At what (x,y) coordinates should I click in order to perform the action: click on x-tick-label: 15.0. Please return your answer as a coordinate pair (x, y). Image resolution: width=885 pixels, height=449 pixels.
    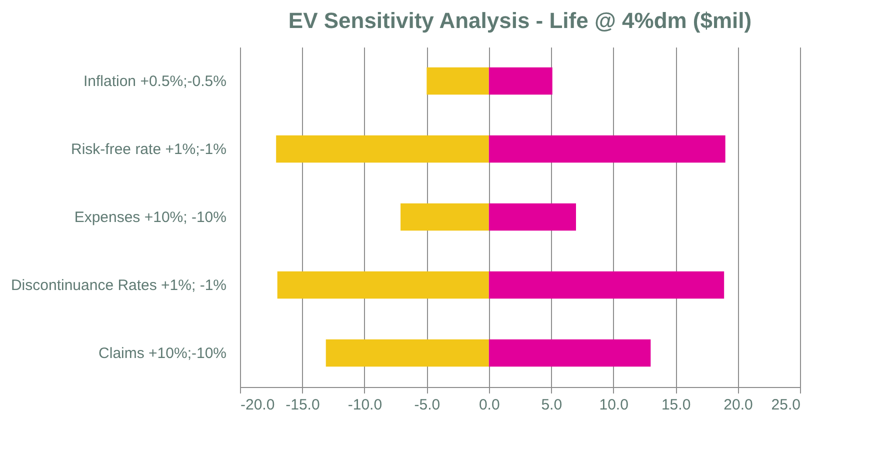
    Looking at the image, I should click on (676, 405).